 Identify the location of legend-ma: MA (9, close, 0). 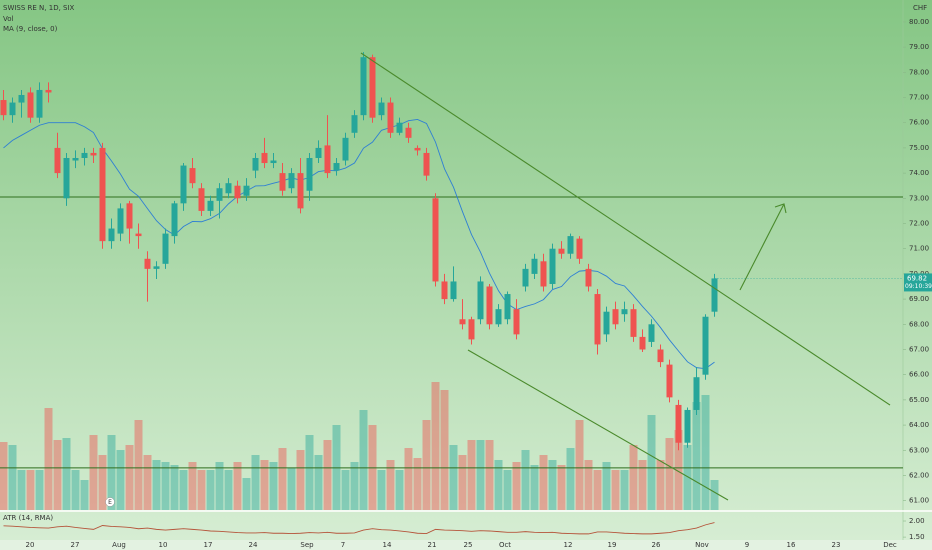
(30, 29).